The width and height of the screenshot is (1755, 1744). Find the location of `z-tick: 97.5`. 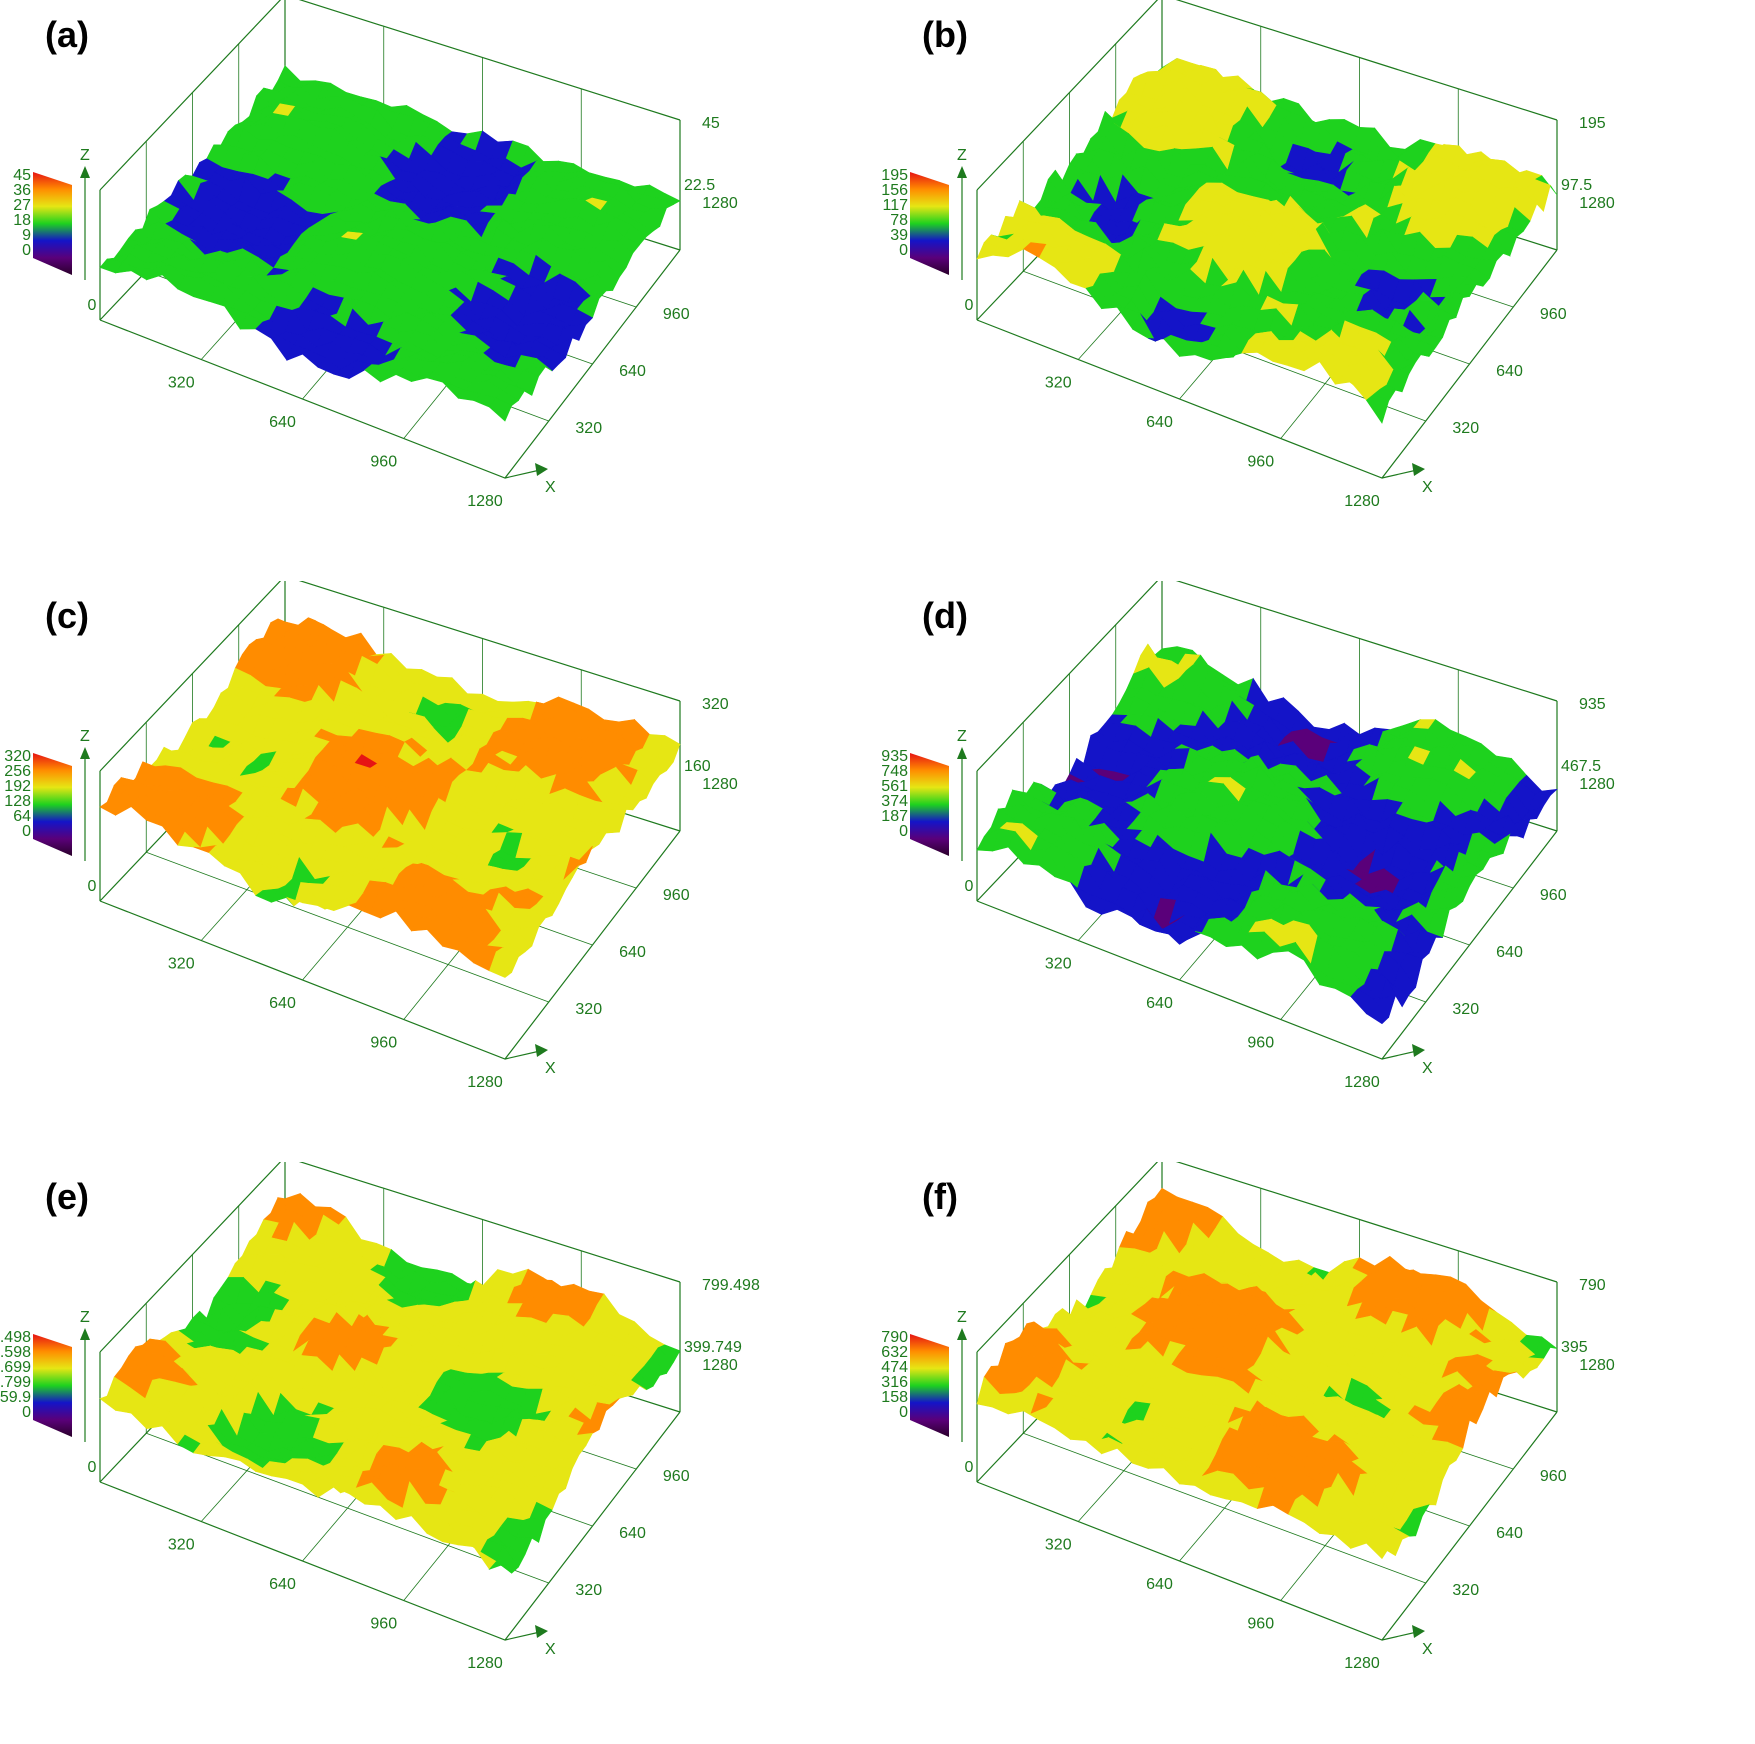

z-tick: 97.5 is located at coordinates (1576, 185).